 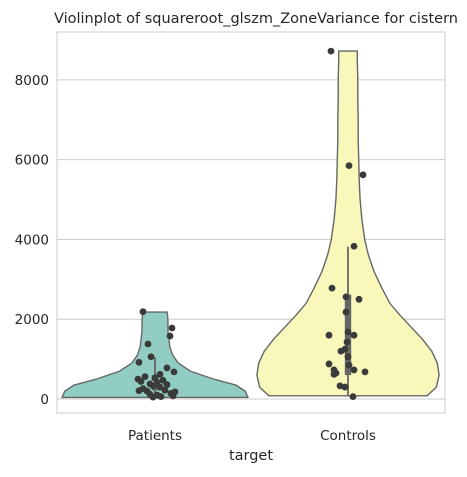 What do you see at coordinates (155, 436) in the screenshot?
I see `x-tick-label: Patients` at bounding box center [155, 436].